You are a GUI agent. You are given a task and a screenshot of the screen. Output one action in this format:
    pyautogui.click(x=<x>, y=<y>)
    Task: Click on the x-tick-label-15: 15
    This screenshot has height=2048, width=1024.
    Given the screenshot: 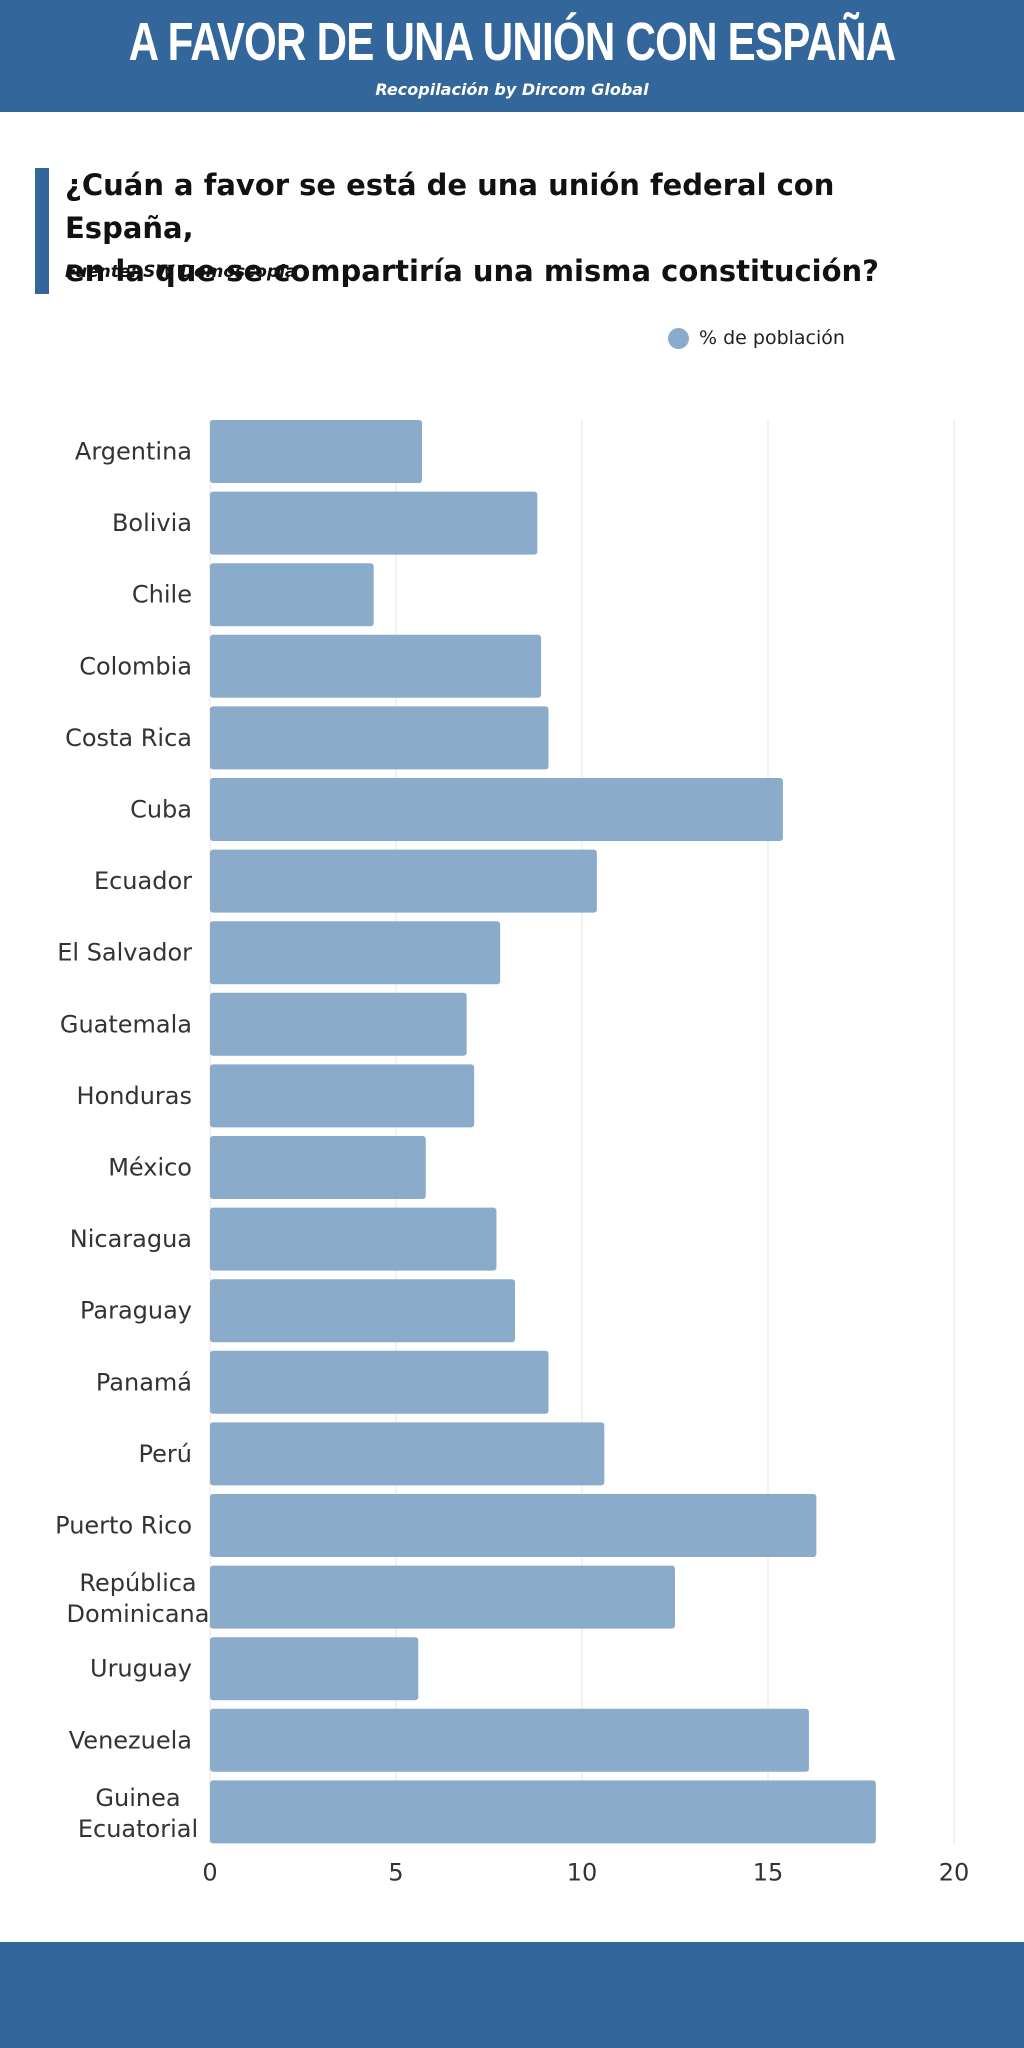 What is the action you would take?
    pyautogui.click(x=768, y=1872)
    